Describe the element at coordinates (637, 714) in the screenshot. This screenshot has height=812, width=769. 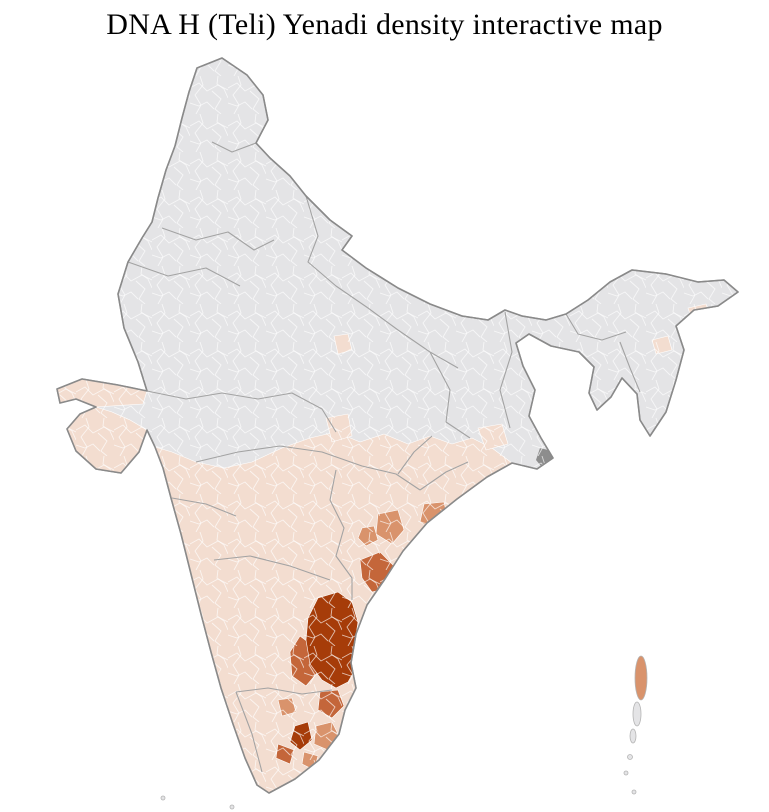
I see `island-andaman-south` at that location.